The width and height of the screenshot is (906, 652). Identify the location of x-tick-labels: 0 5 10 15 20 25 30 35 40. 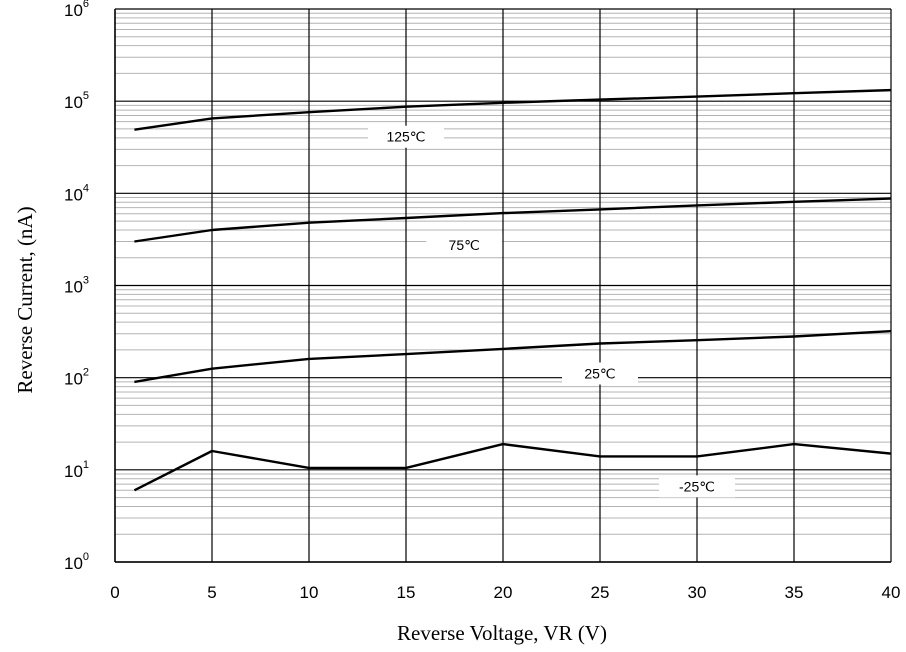
(505, 592).